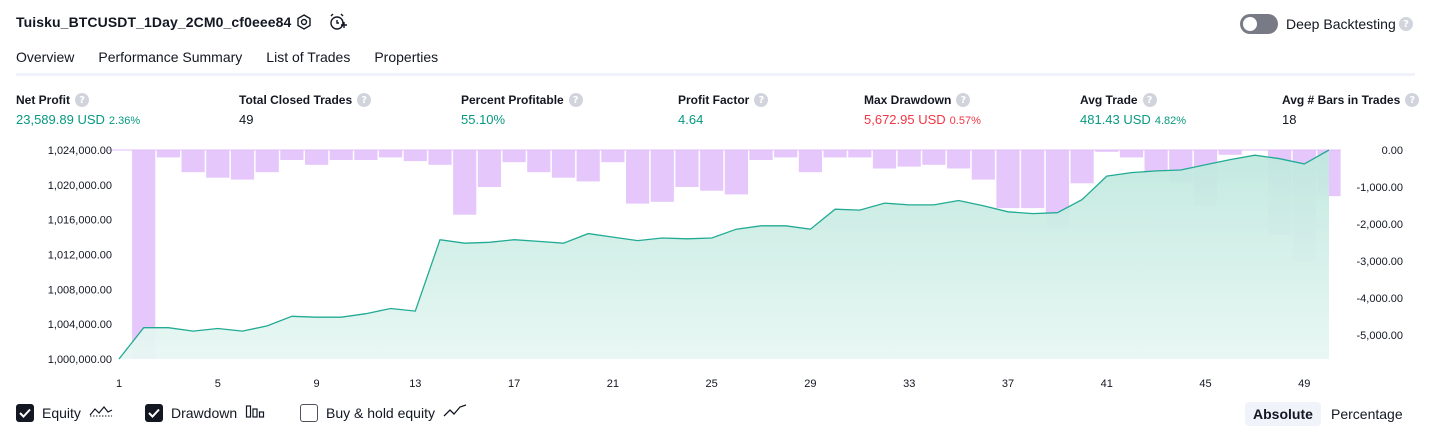  Describe the element at coordinates (25, 413) in the screenshot. I see `equity-checkbox` at that location.